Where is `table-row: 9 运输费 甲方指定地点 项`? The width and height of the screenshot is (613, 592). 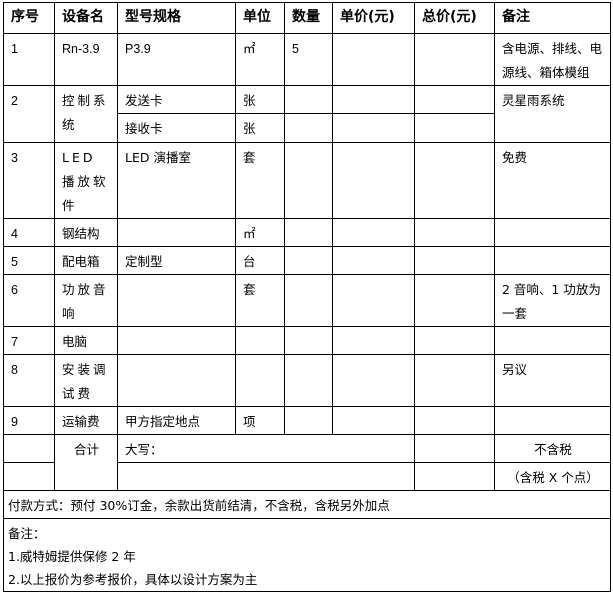
table-row: 9 运输费 甲方指定地点 项 is located at coordinates (307, 420).